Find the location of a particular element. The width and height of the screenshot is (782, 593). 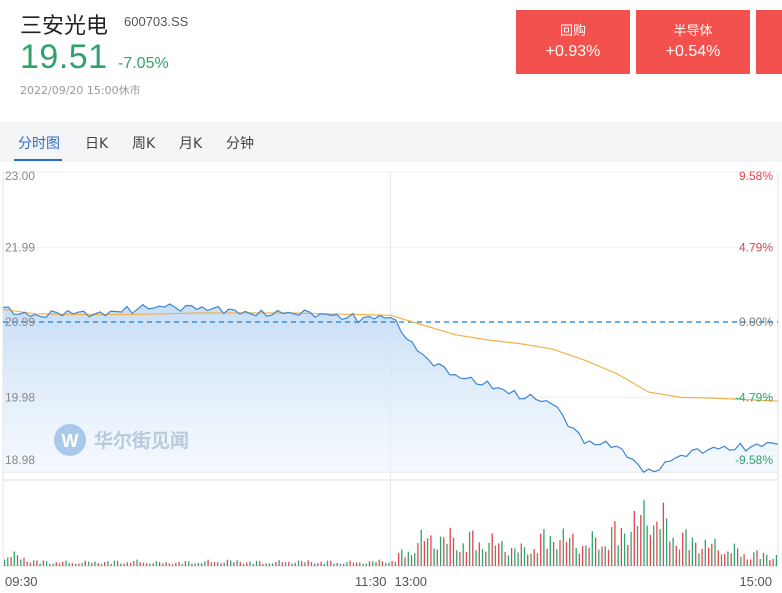

concept-tag-partial is located at coordinates (769, 42).